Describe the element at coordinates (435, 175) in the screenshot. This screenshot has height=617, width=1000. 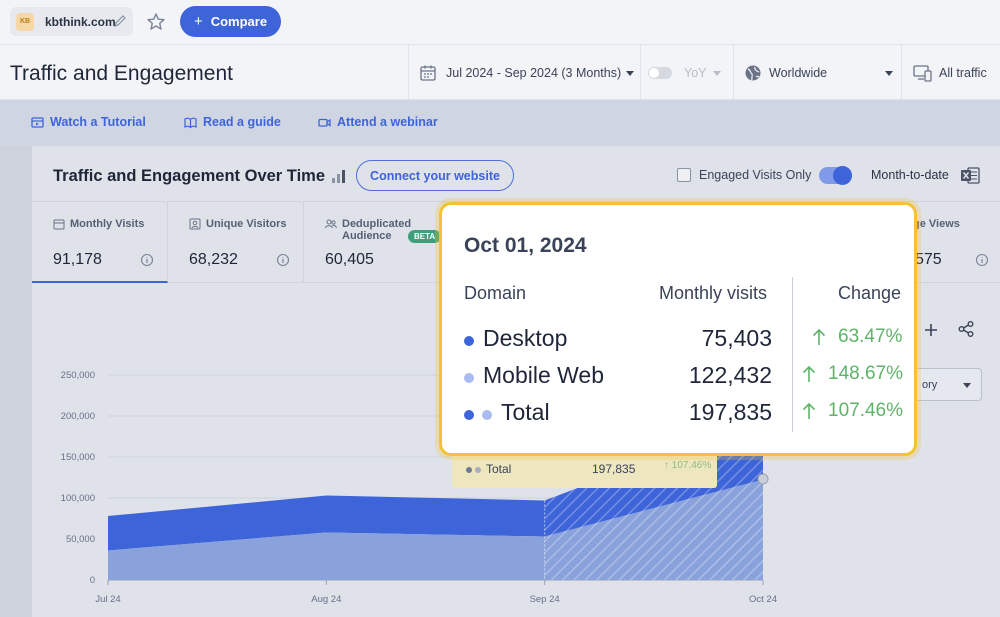
I see `connect-website-button: Connect your website` at that location.